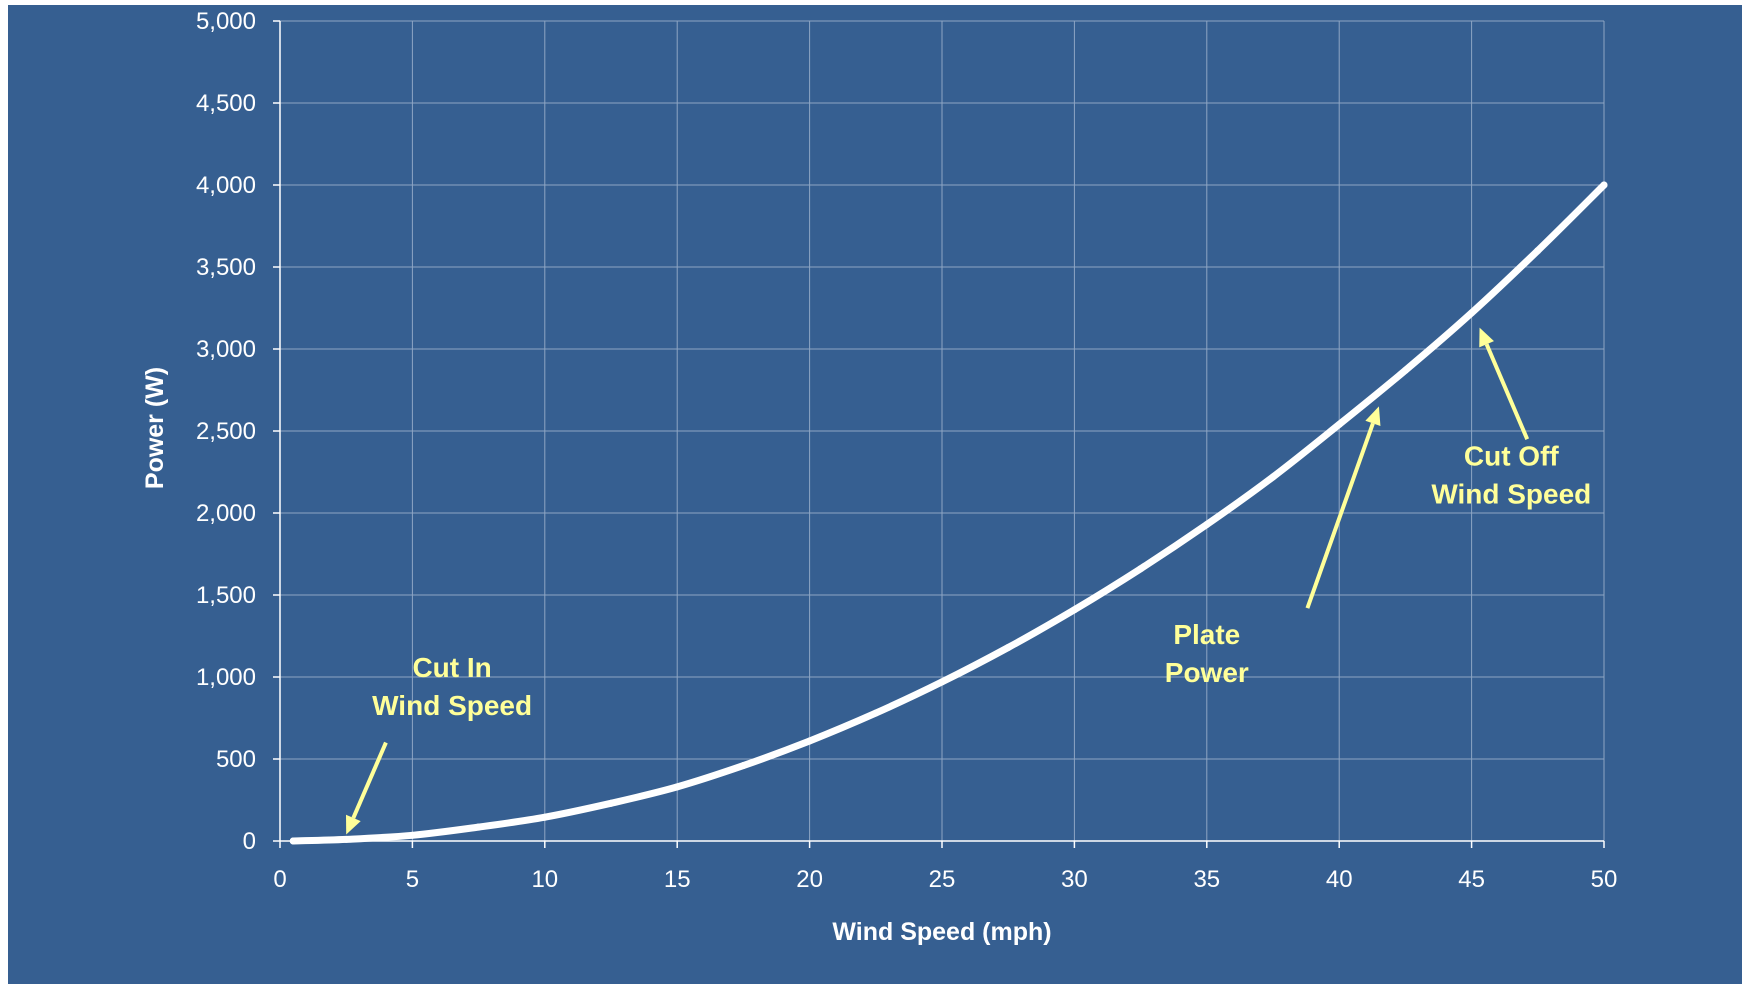  I want to click on x-tick-label: 40, so click(1339, 879).